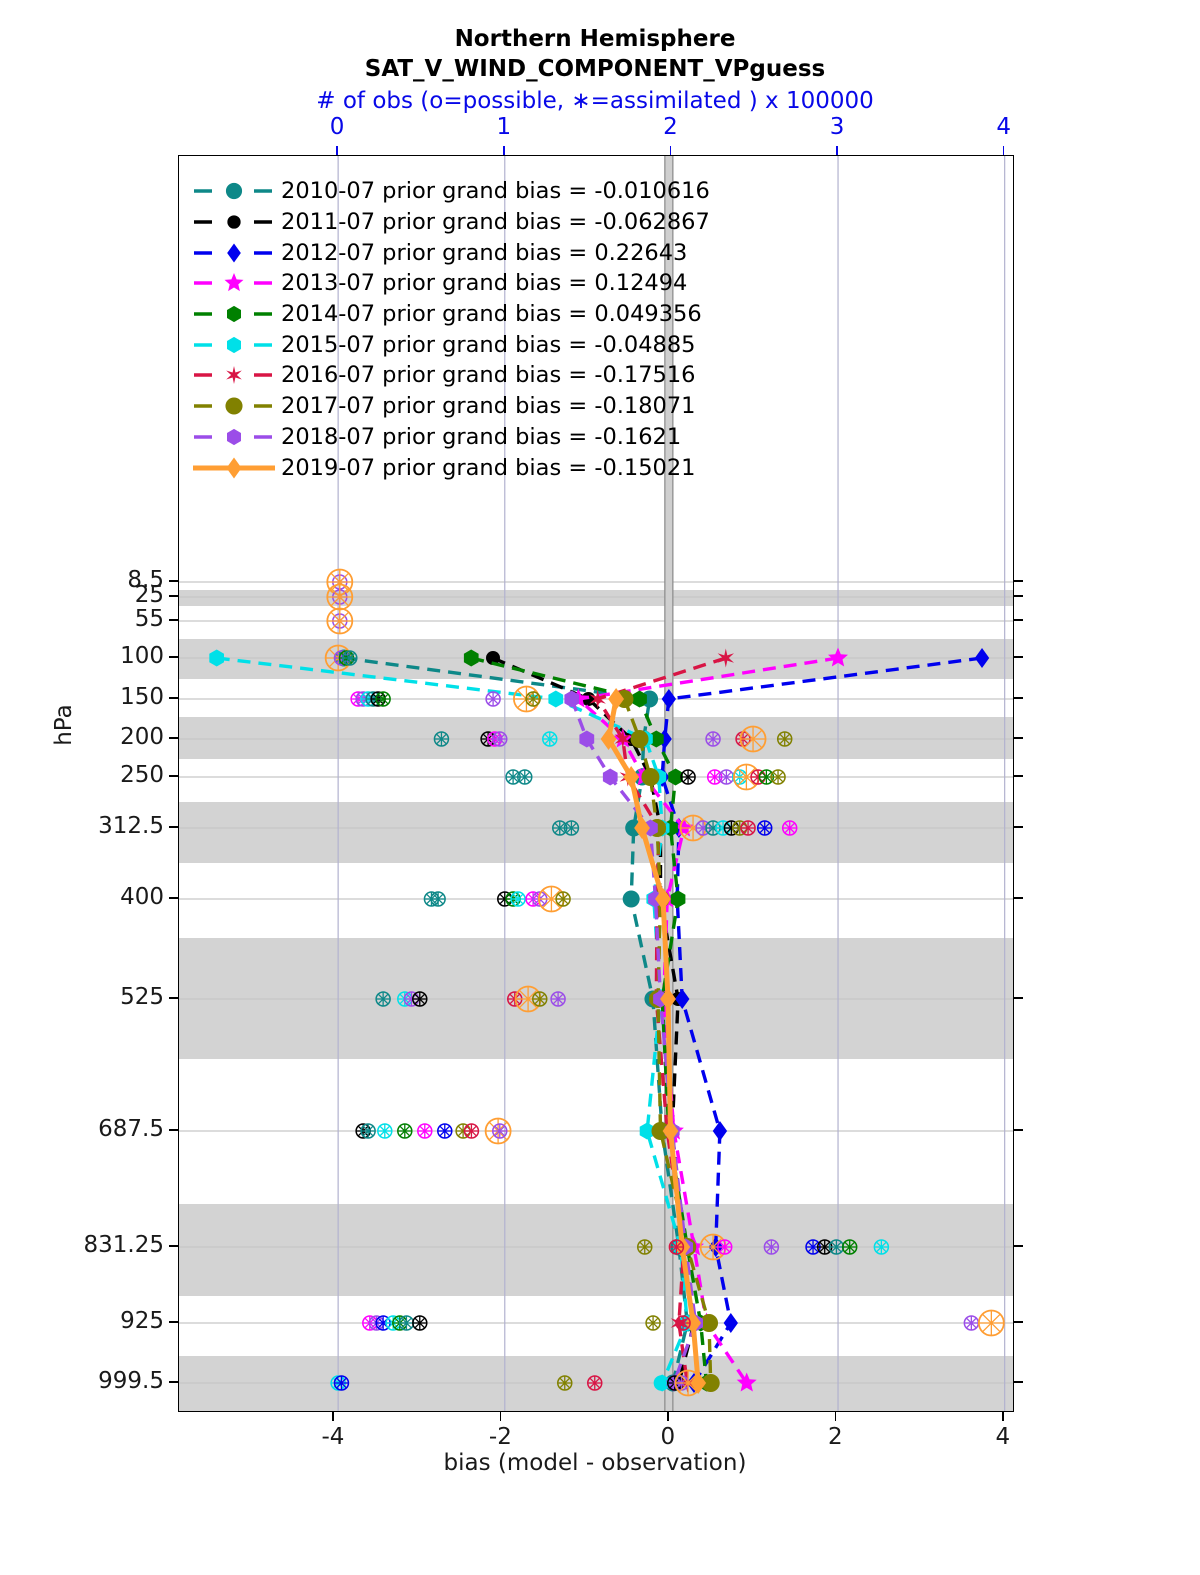 The width and height of the screenshot is (1200, 1575). What do you see at coordinates (445, 1131) in the screenshot?
I see `obs-marker-2012` at bounding box center [445, 1131].